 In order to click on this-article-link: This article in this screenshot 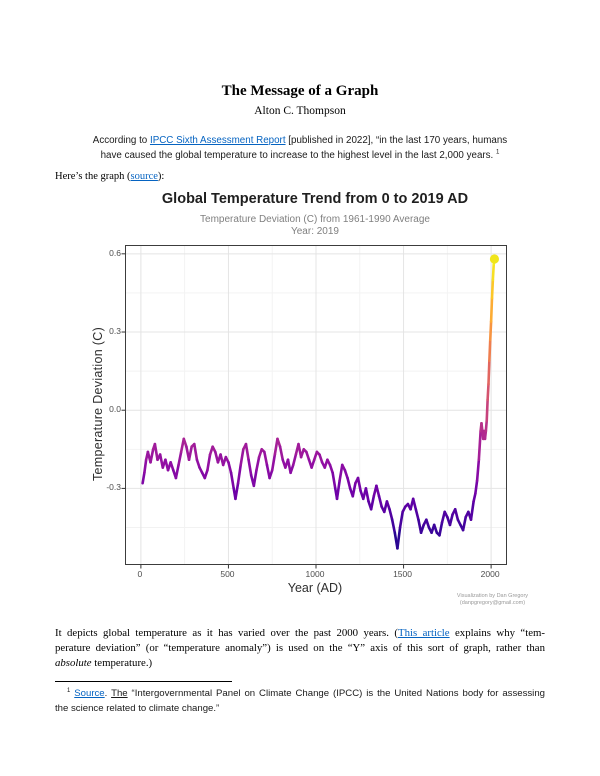, I will do `click(423, 633)`.